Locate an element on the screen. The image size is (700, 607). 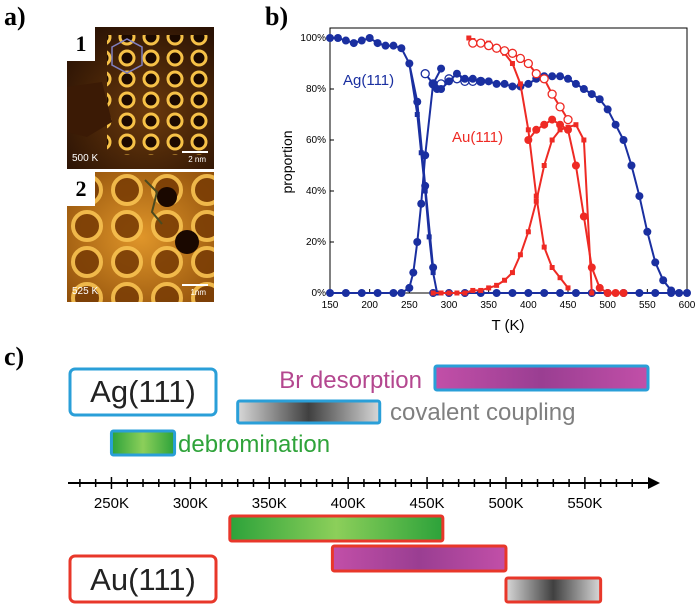
y-tick-label: 100% is located at coordinates (313, 38).